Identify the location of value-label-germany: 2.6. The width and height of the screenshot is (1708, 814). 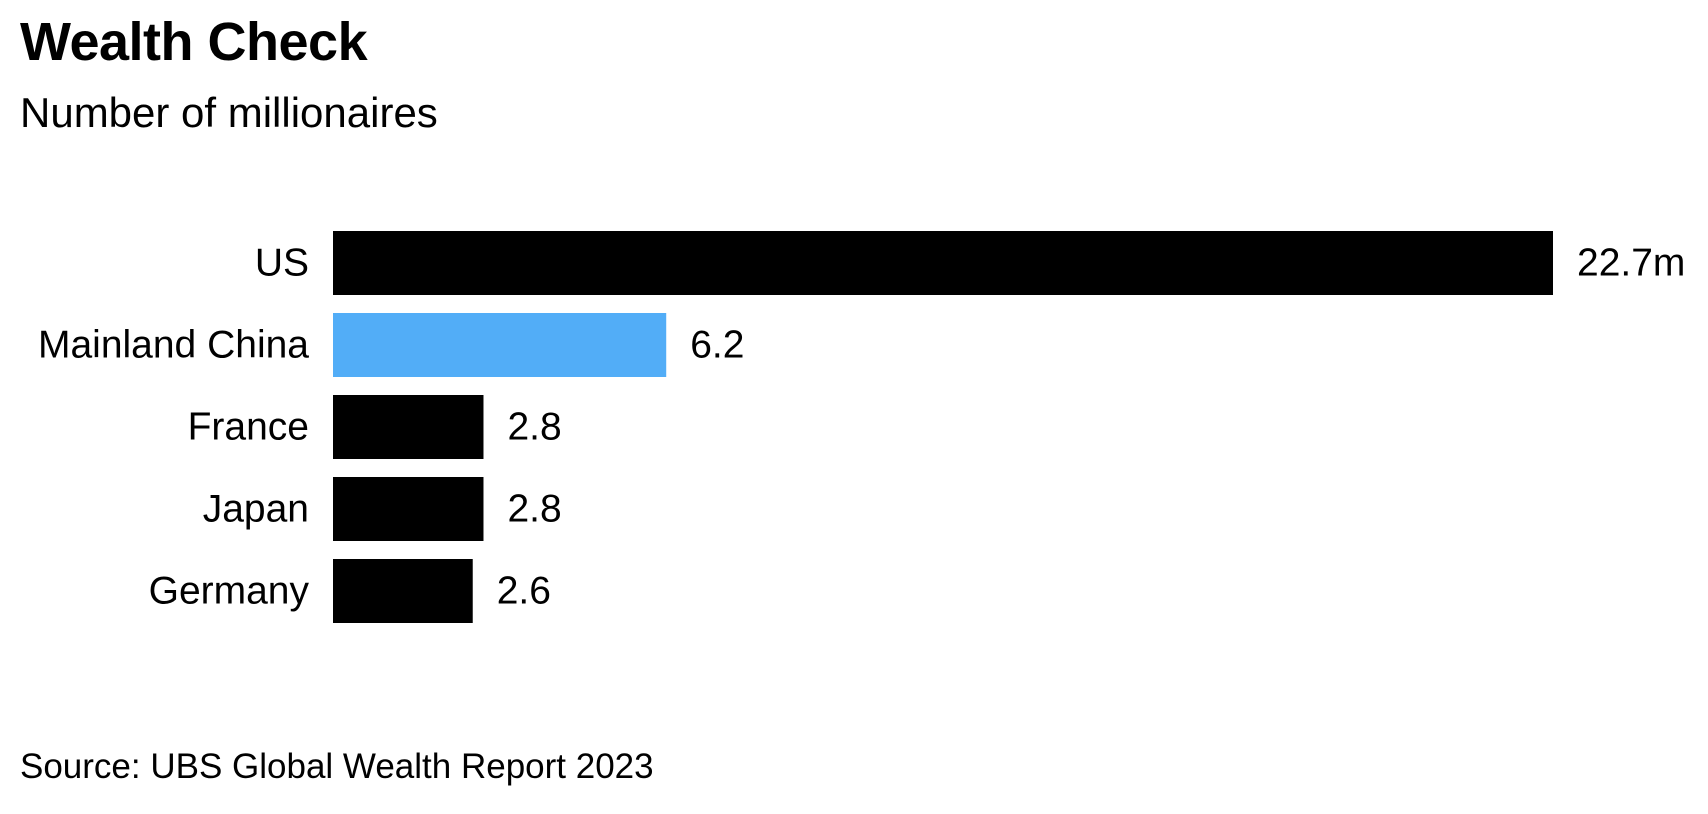
(524, 591).